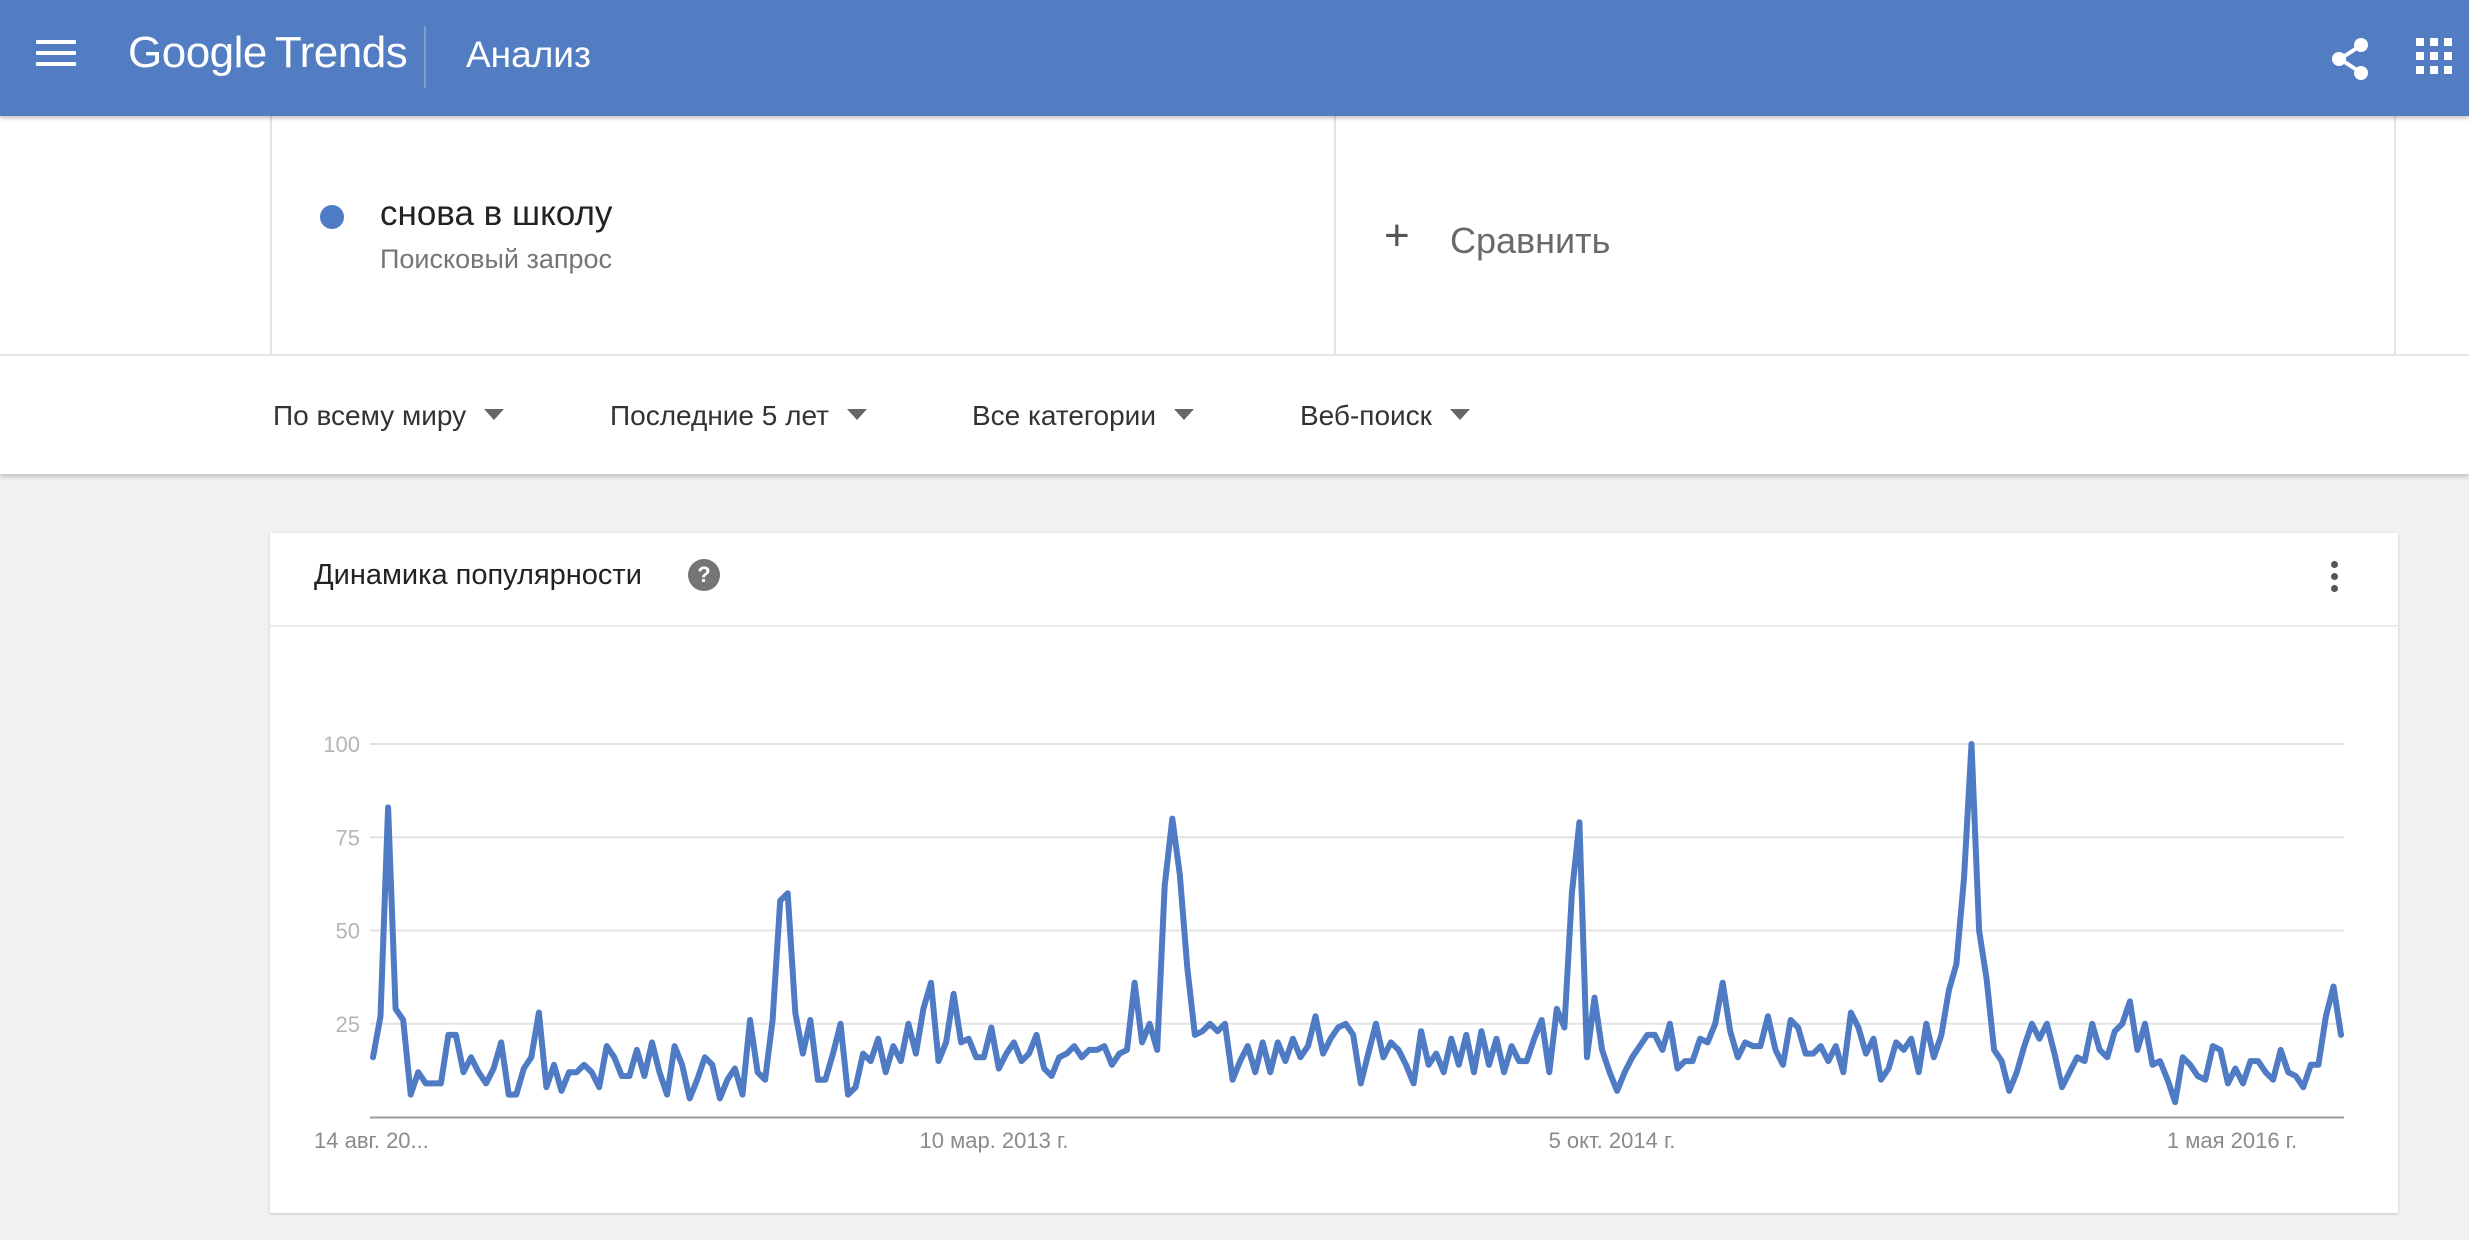 Image resolution: width=2469 pixels, height=1240 pixels. Describe the element at coordinates (704, 575) in the screenshot. I see `question-mark-icon: ?` at that location.